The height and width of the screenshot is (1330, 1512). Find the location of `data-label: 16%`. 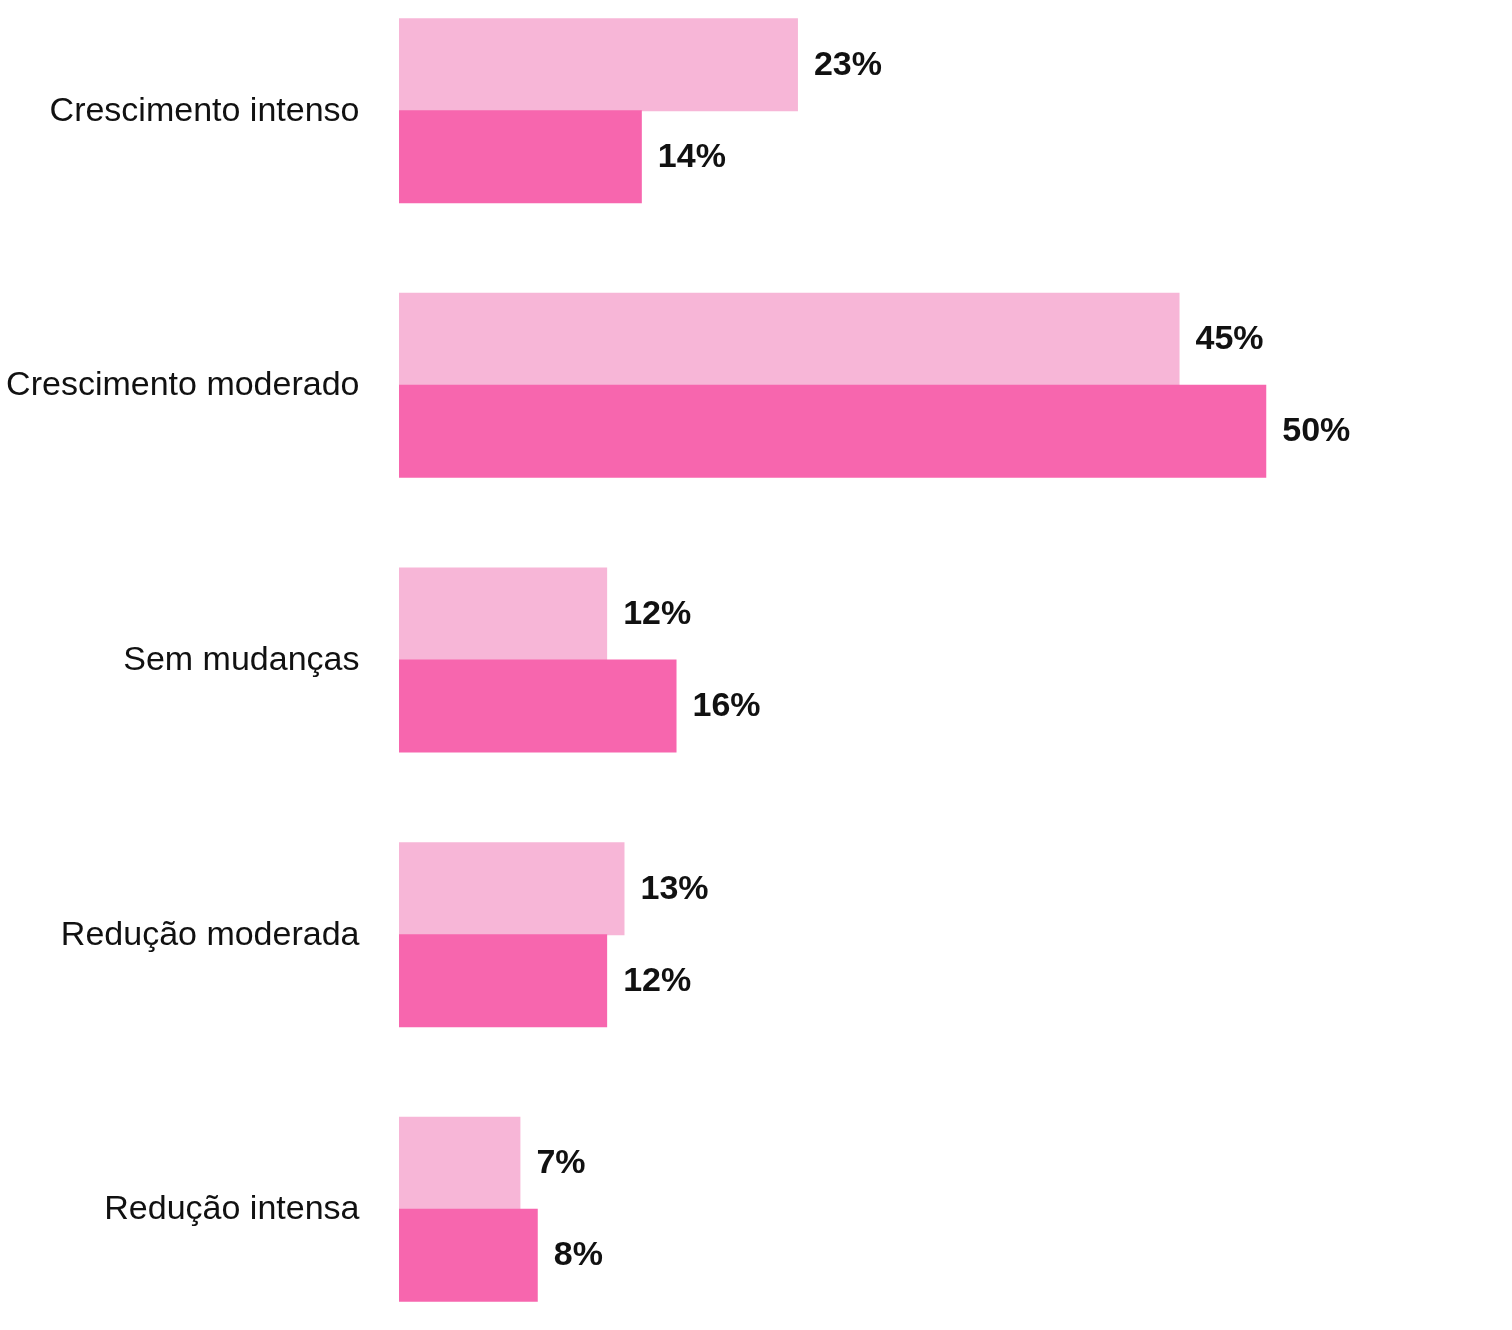

data-label: 16% is located at coordinates (726, 704).